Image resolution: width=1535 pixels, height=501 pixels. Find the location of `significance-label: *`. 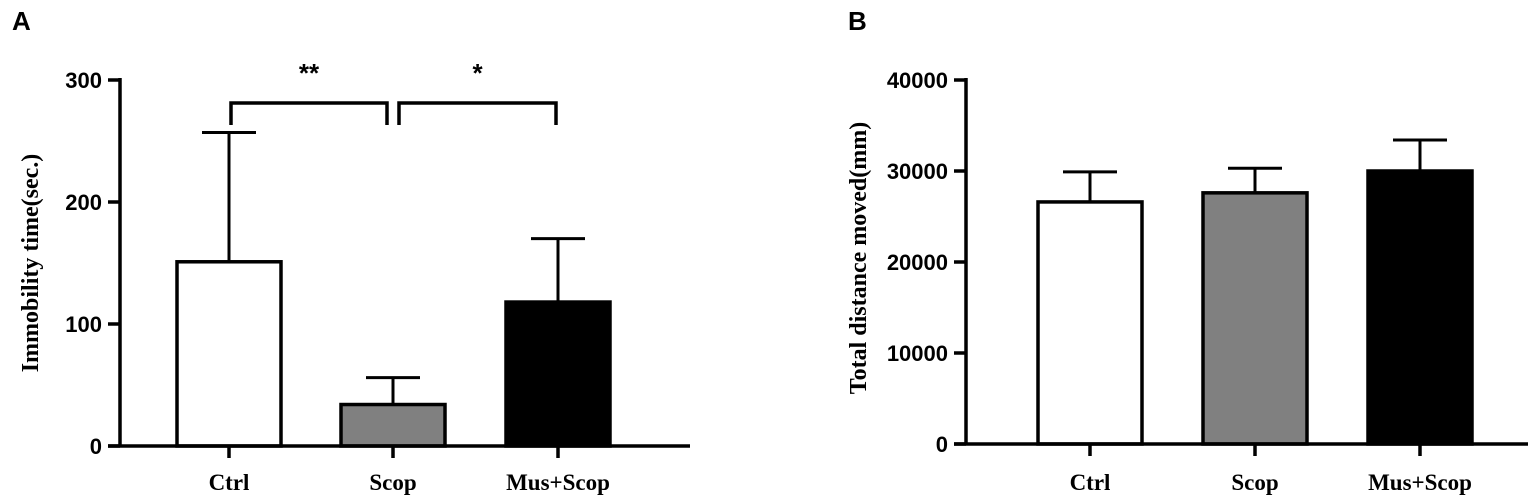

significance-label: * is located at coordinates (477, 73).